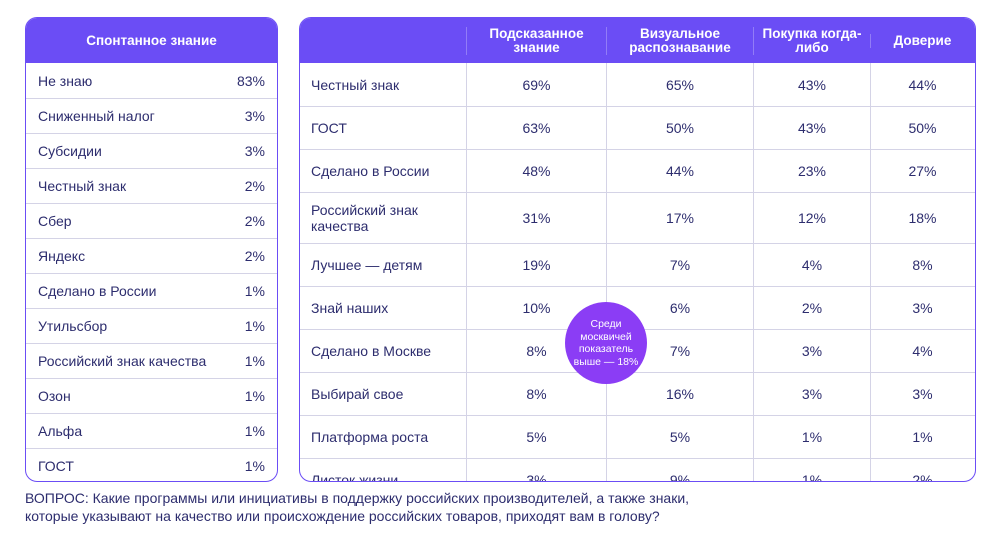 The width and height of the screenshot is (1000, 540). What do you see at coordinates (355, 477) in the screenshot?
I see `row-label: Листок жизни` at bounding box center [355, 477].